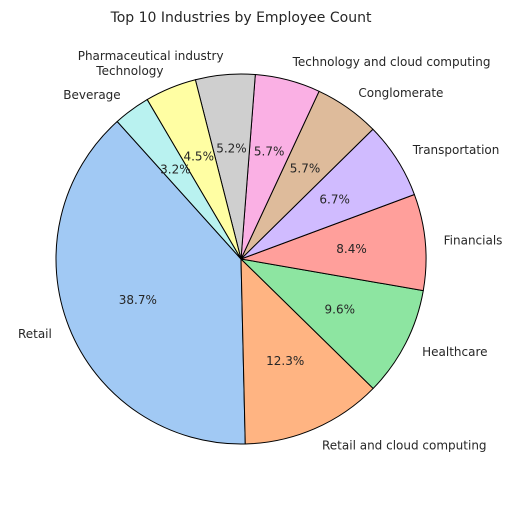  What do you see at coordinates (269, 152) in the screenshot?
I see `pct-label-technology-and-cloud-computing: 5.7%` at bounding box center [269, 152].